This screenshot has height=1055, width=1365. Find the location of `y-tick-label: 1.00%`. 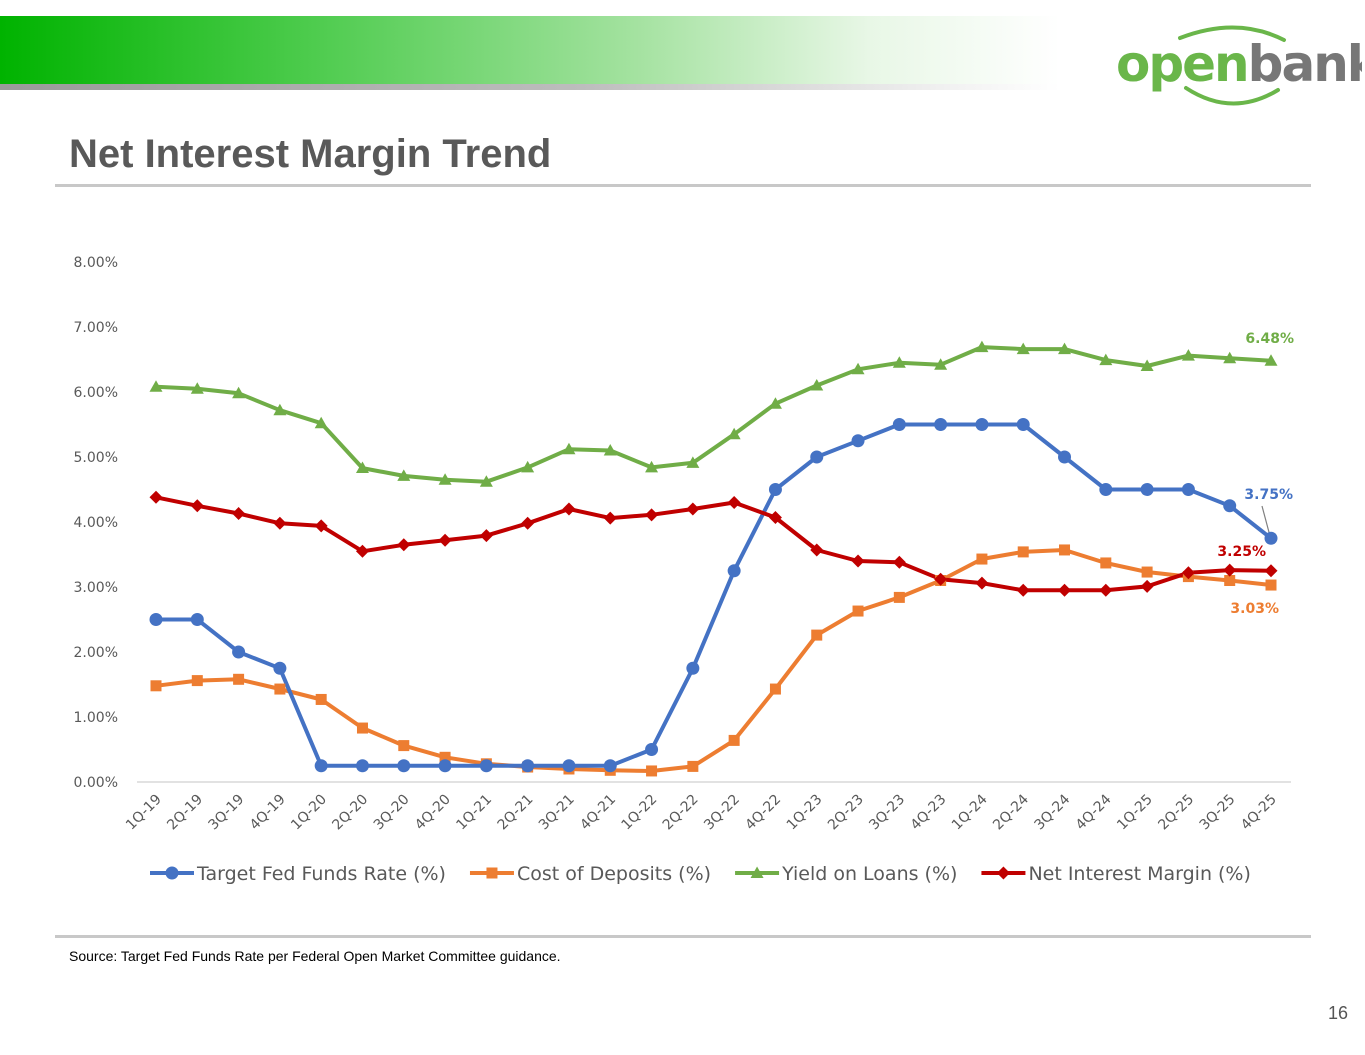

y-tick-label: 1.00% is located at coordinates (96, 718).